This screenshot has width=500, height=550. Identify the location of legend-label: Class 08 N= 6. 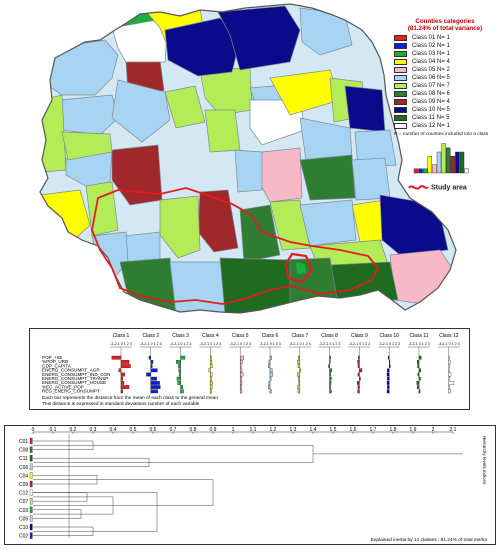
(431, 94).